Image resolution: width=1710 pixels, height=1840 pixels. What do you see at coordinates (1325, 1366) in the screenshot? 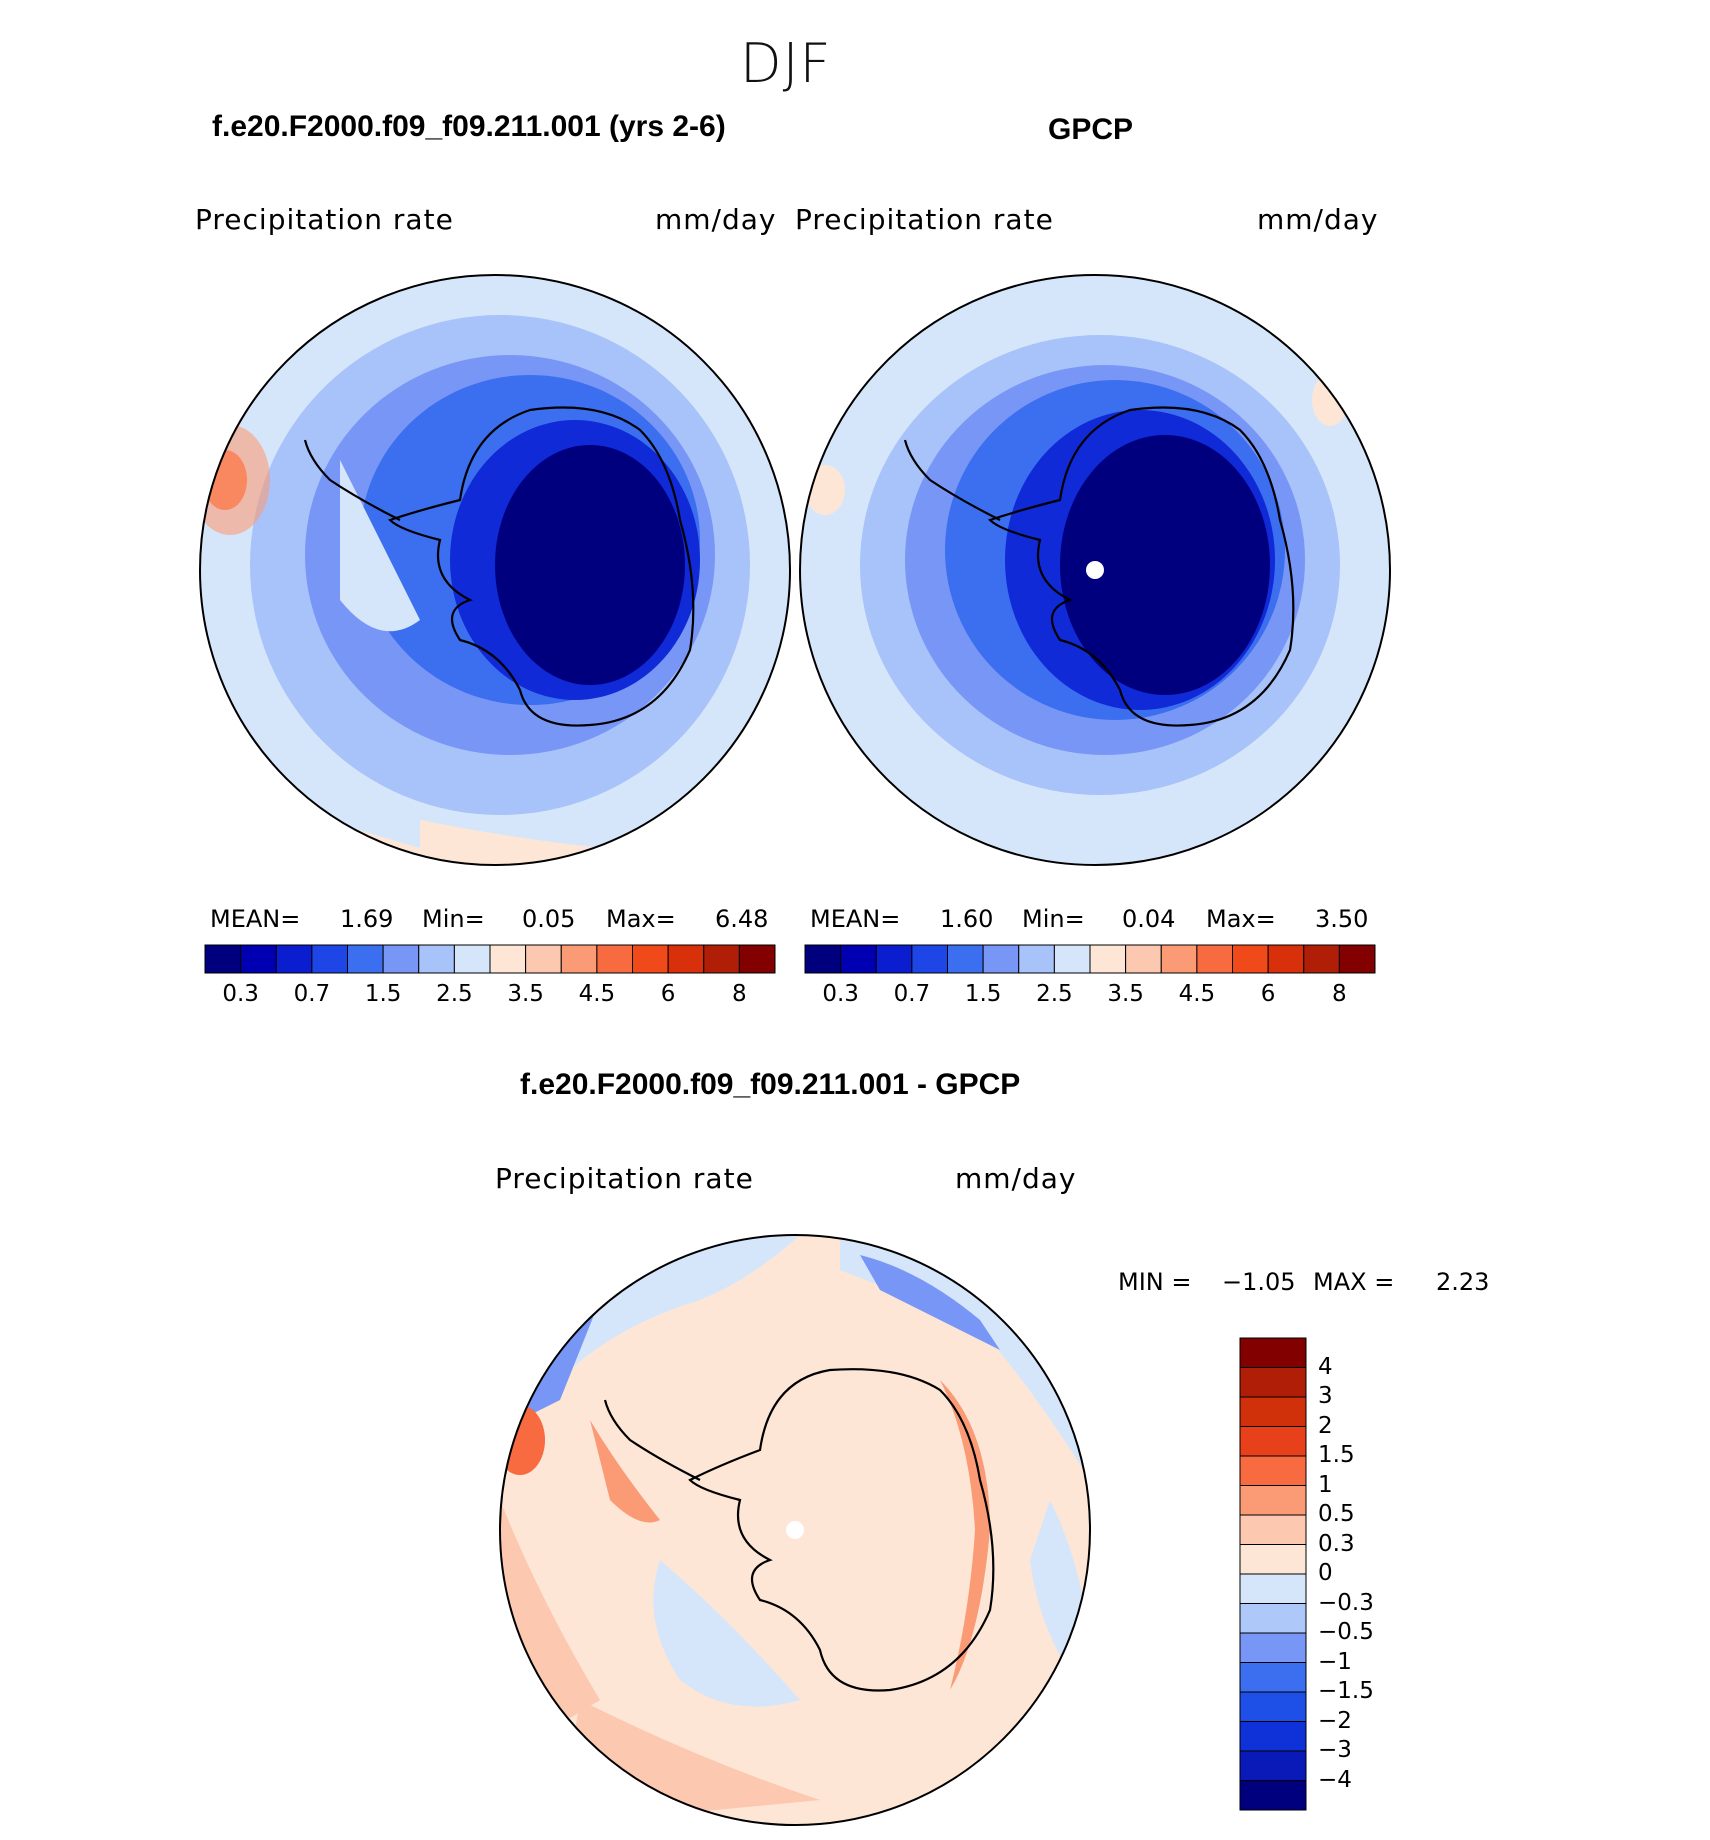
I see `colorbar-tick-label: 4` at bounding box center [1325, 1366].